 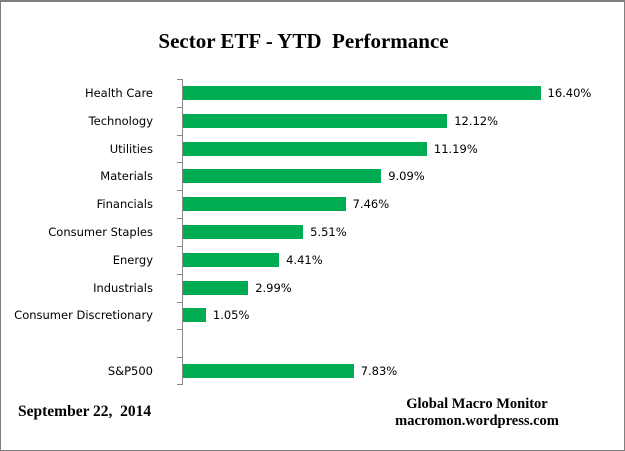 I want to click on bar-area: 7.46%, so click(x=403, y=204).